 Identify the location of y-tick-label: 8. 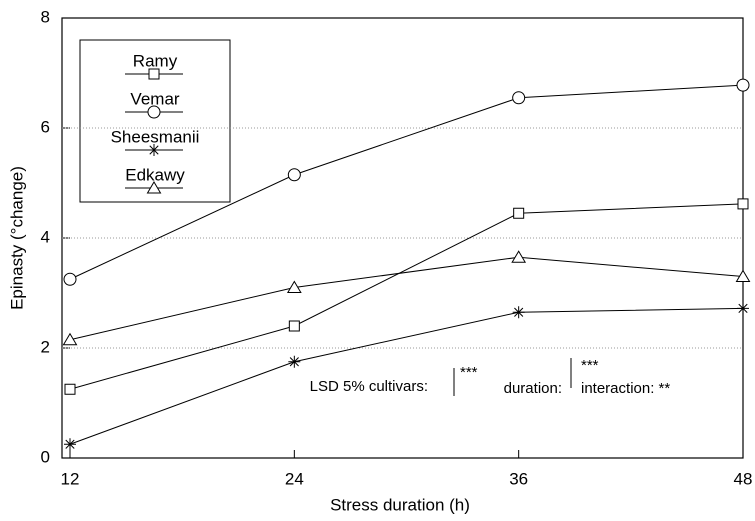
(45, 16).